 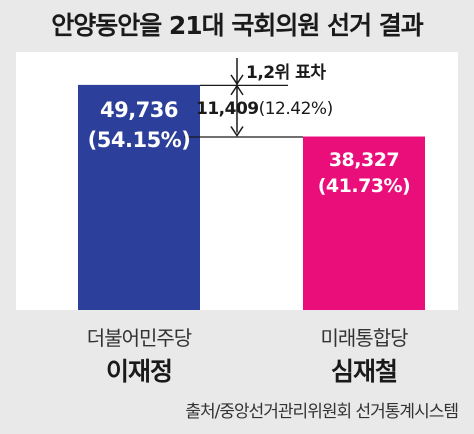 What do you see at coordinates (139, 139) in the screenshot?
I see `bar-value-percent: (54.15%)` at bounding box center [139, 139].